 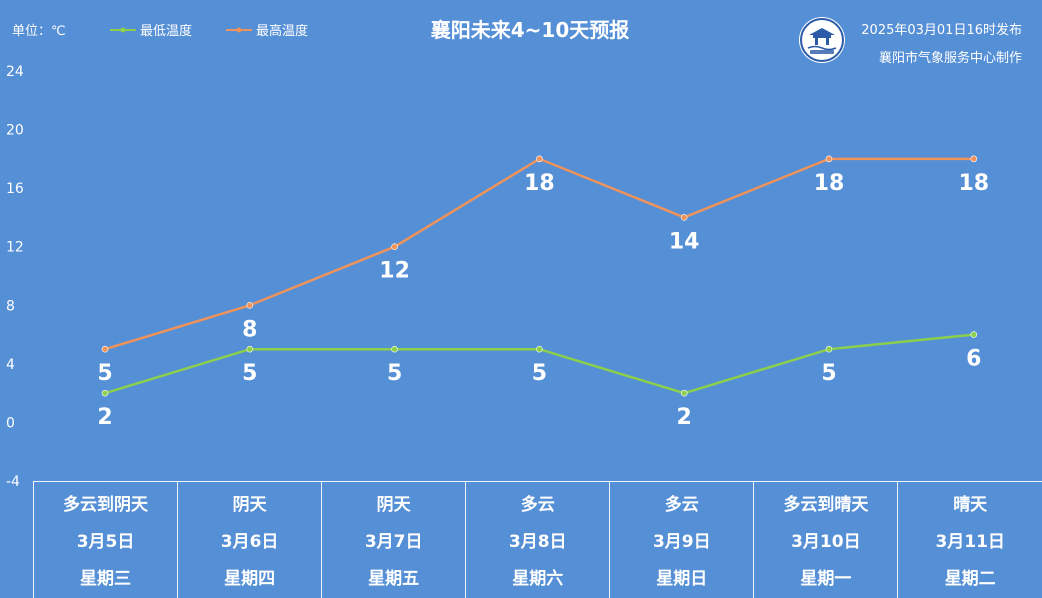 What do you see at coordinates (825, 505) in the screenshot?
I see `day-weather: 多云到晴天` at bounding box center [825, 505].